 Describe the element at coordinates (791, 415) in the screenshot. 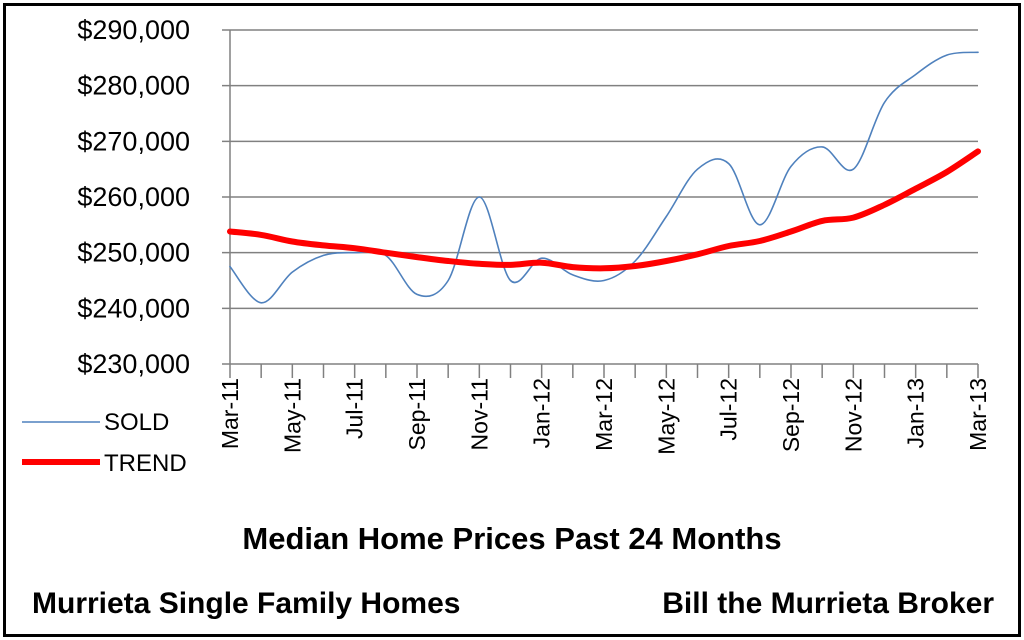

I see `x-tick-label: Sep-12` at that location.